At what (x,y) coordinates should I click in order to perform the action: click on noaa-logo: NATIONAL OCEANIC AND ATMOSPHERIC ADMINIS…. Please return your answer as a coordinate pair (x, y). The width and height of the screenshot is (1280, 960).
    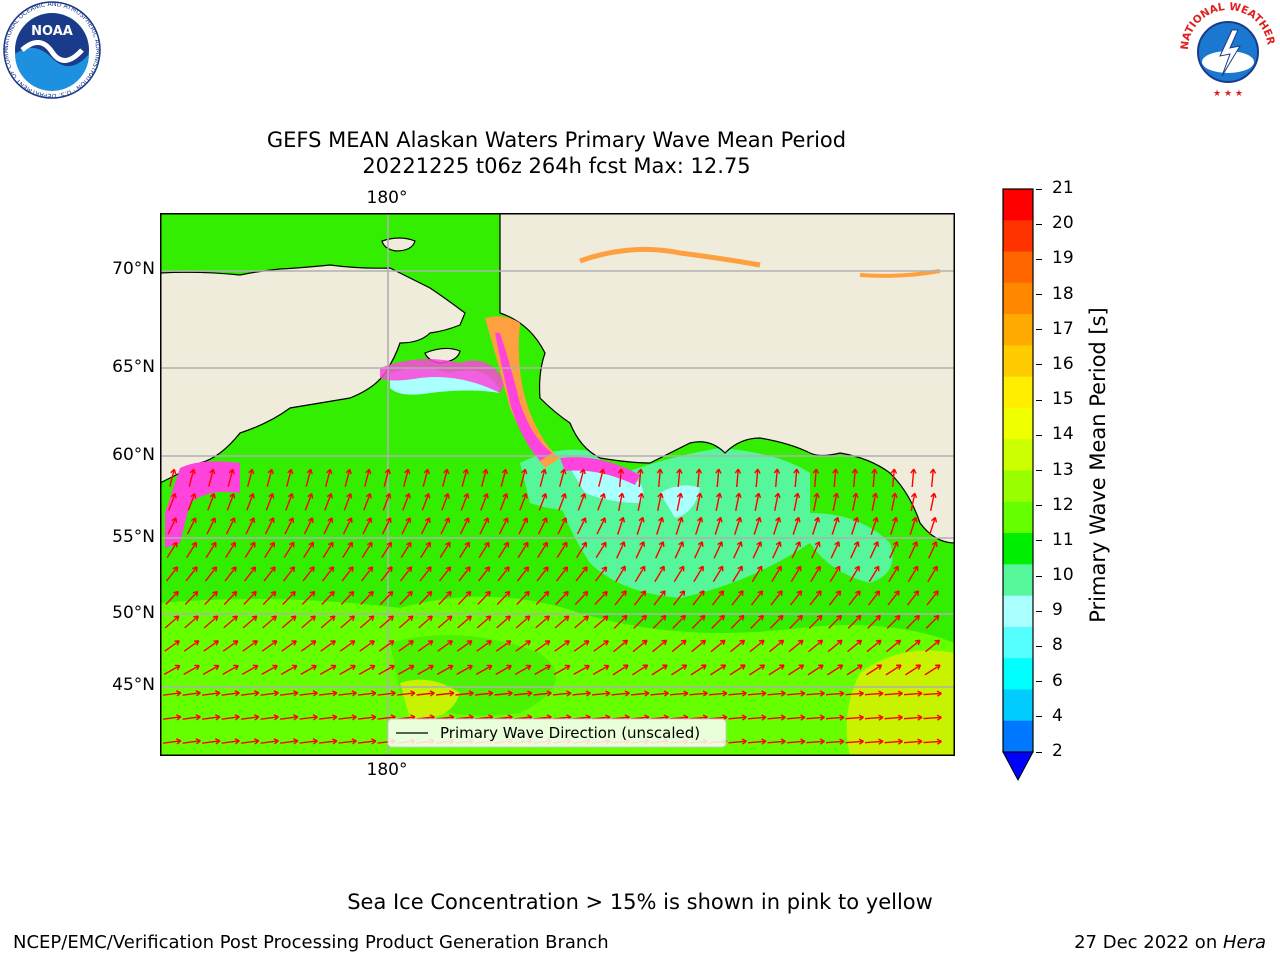
    Looking at the image, I should click on (50, 49).